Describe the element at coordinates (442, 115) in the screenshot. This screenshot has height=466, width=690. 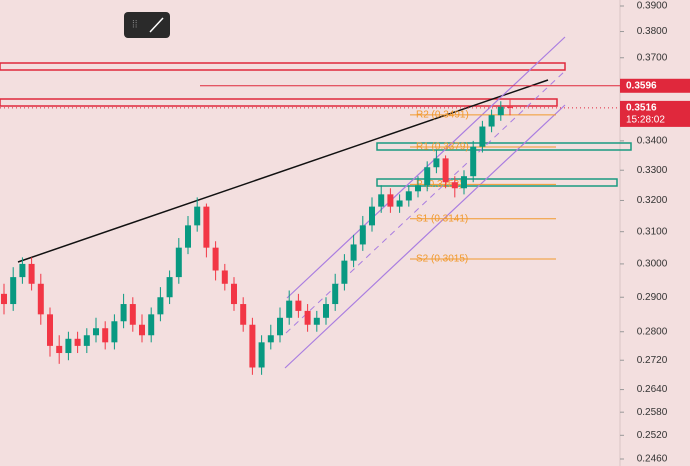
I see `pivot-label: R2 (0.3491)` at that location.